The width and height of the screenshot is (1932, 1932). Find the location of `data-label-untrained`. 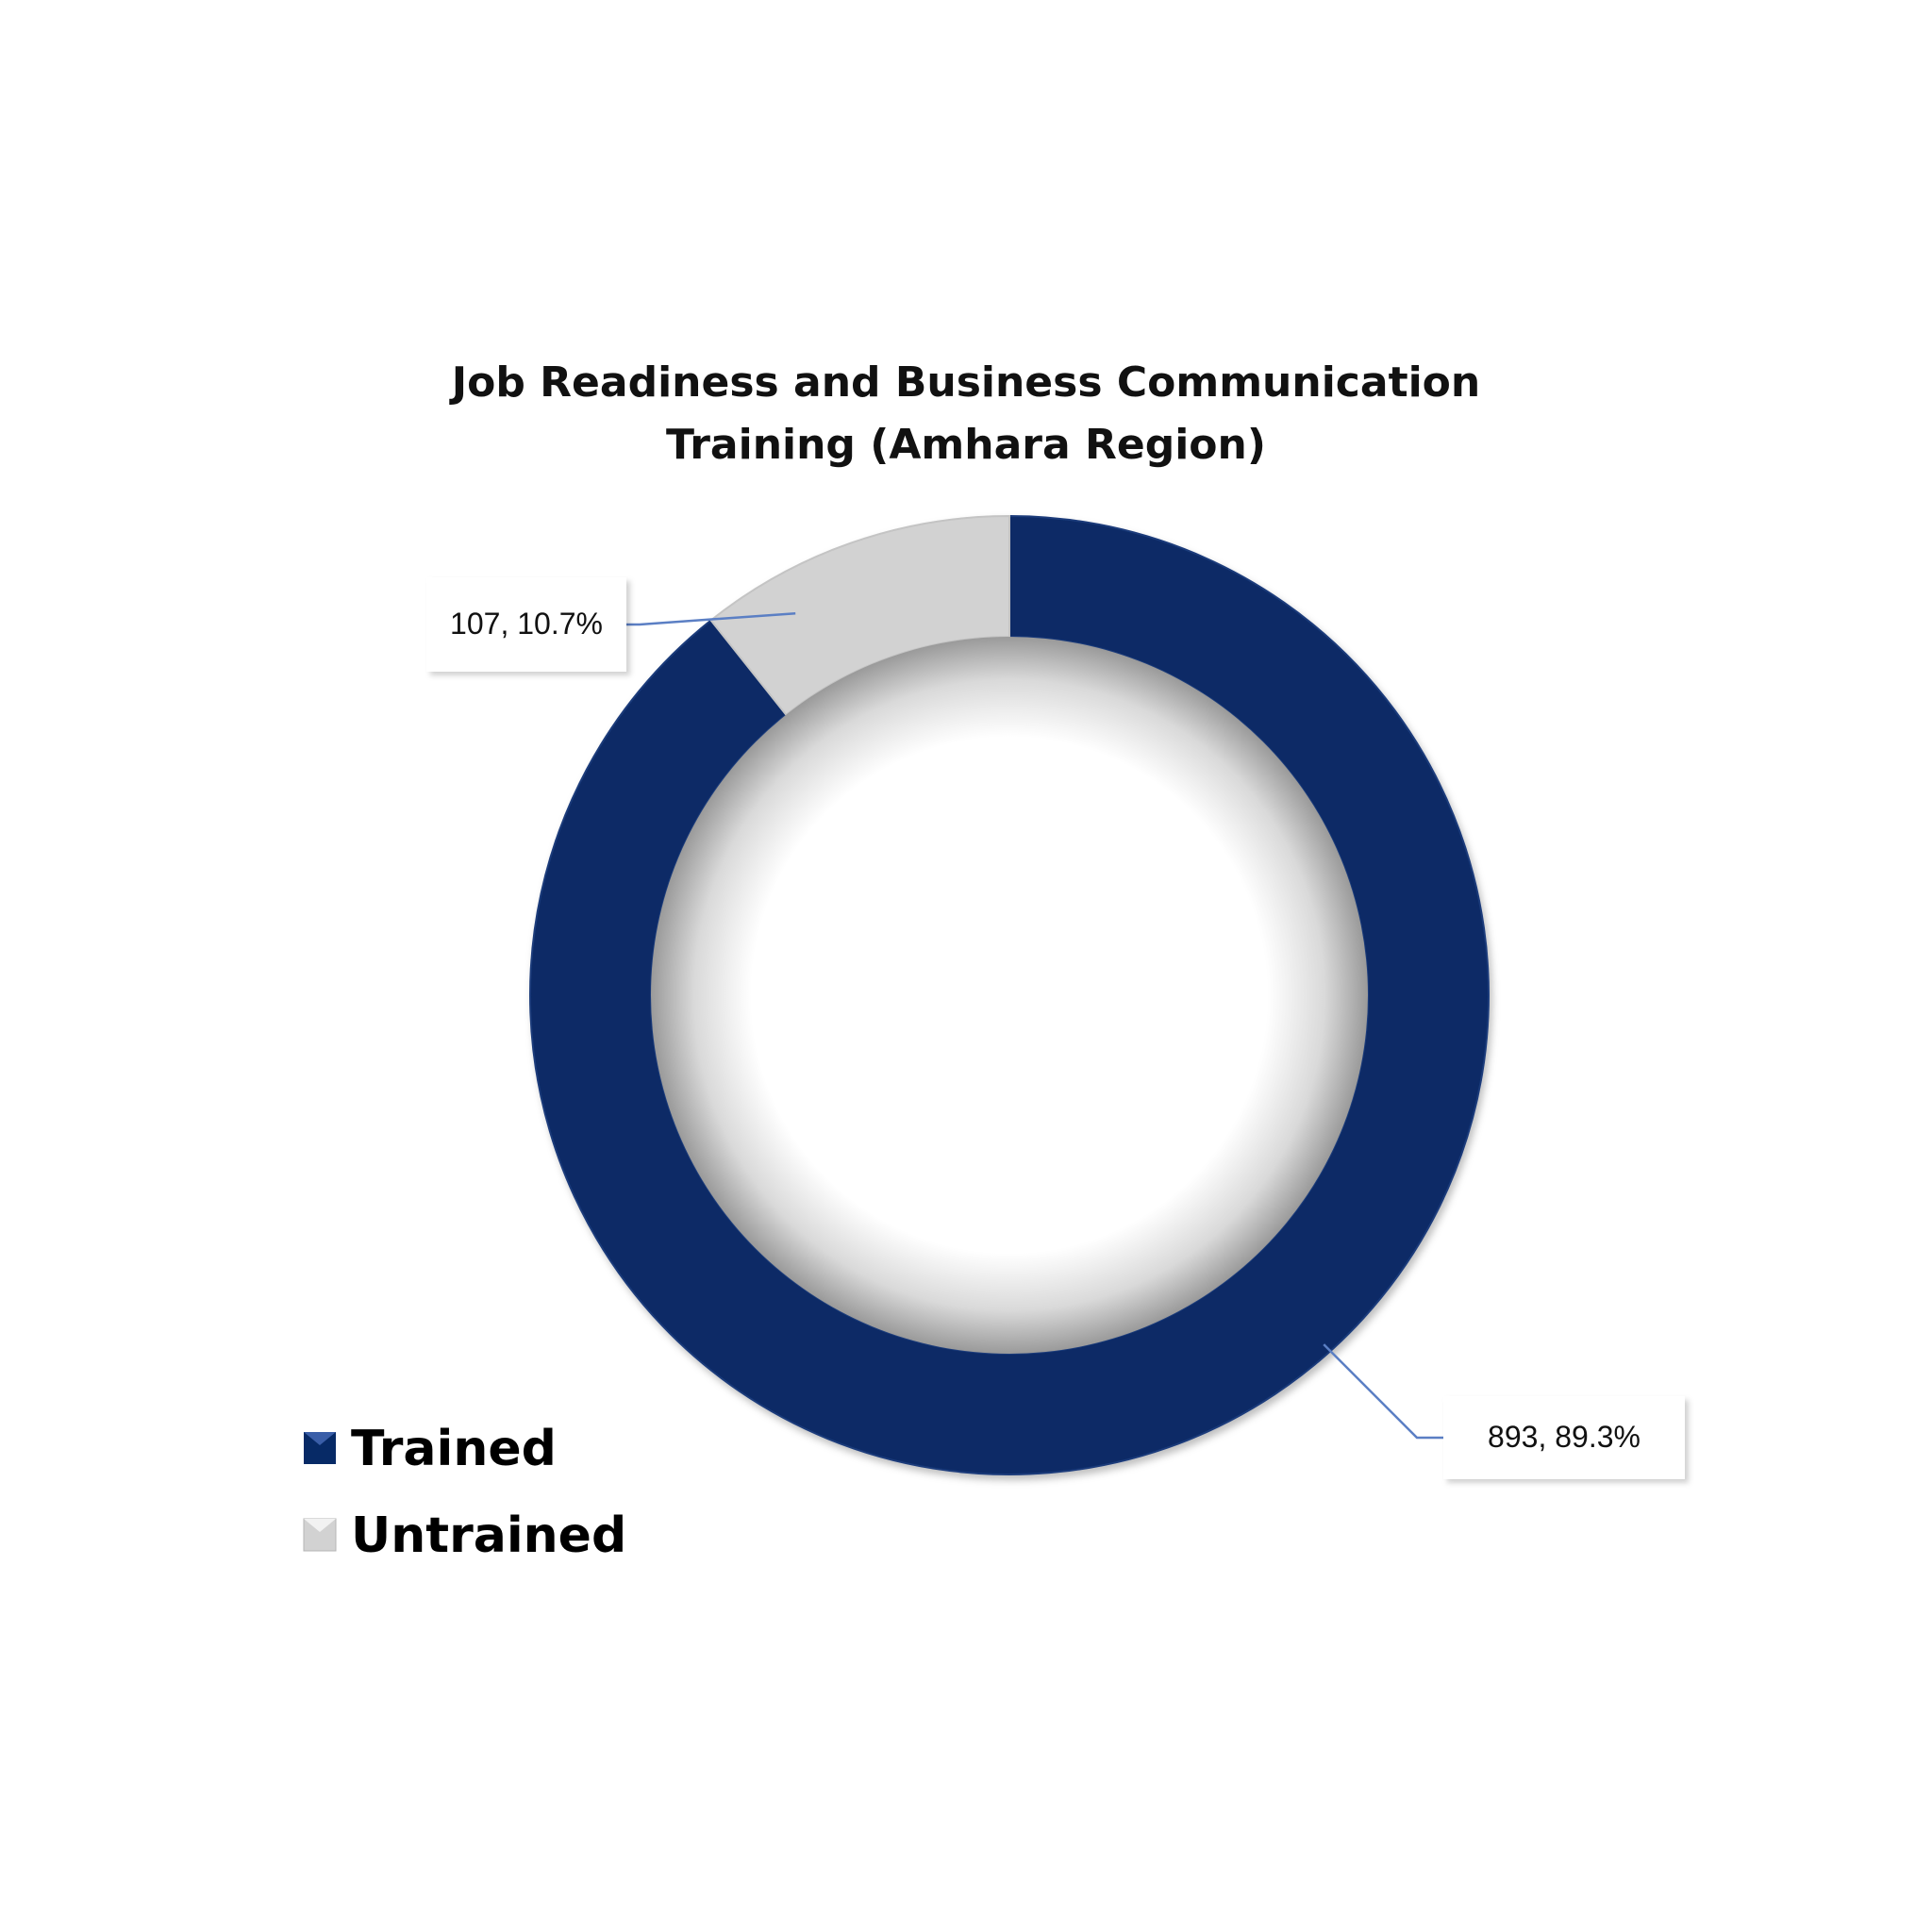

data-label-untrained is located at coordinates (526, 625).